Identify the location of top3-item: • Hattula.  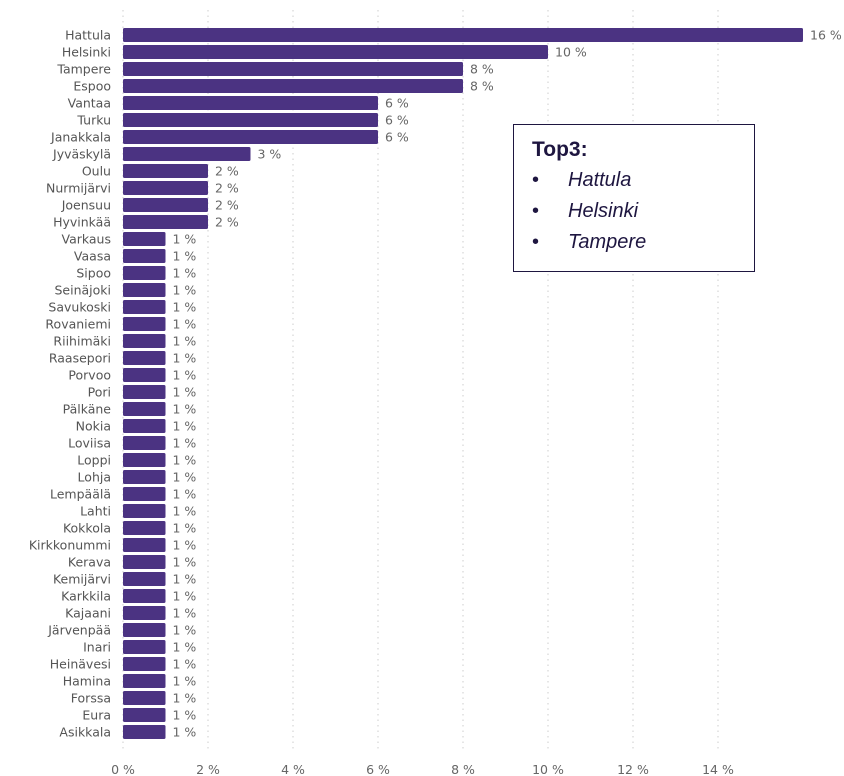
(643, 180).